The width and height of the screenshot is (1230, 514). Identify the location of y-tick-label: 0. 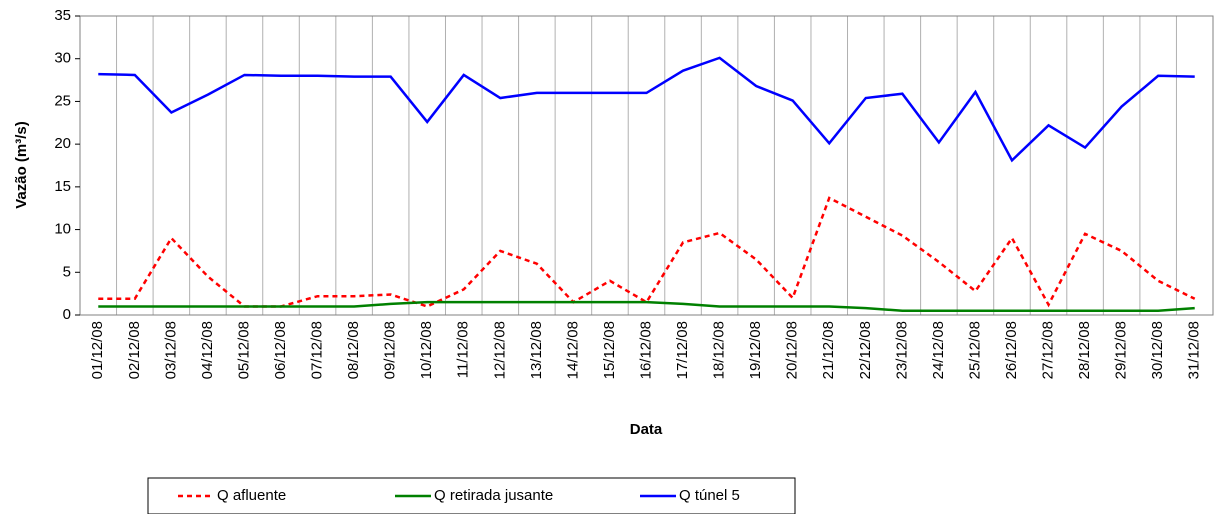
(67, 314).